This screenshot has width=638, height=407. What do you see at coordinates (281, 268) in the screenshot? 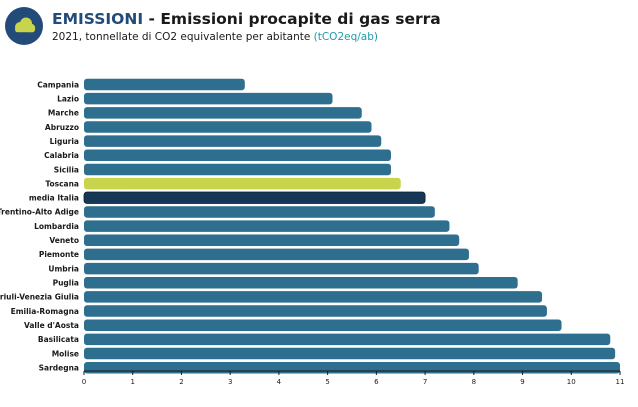
I see `bar-umbria` at bounding box center [281, 268].